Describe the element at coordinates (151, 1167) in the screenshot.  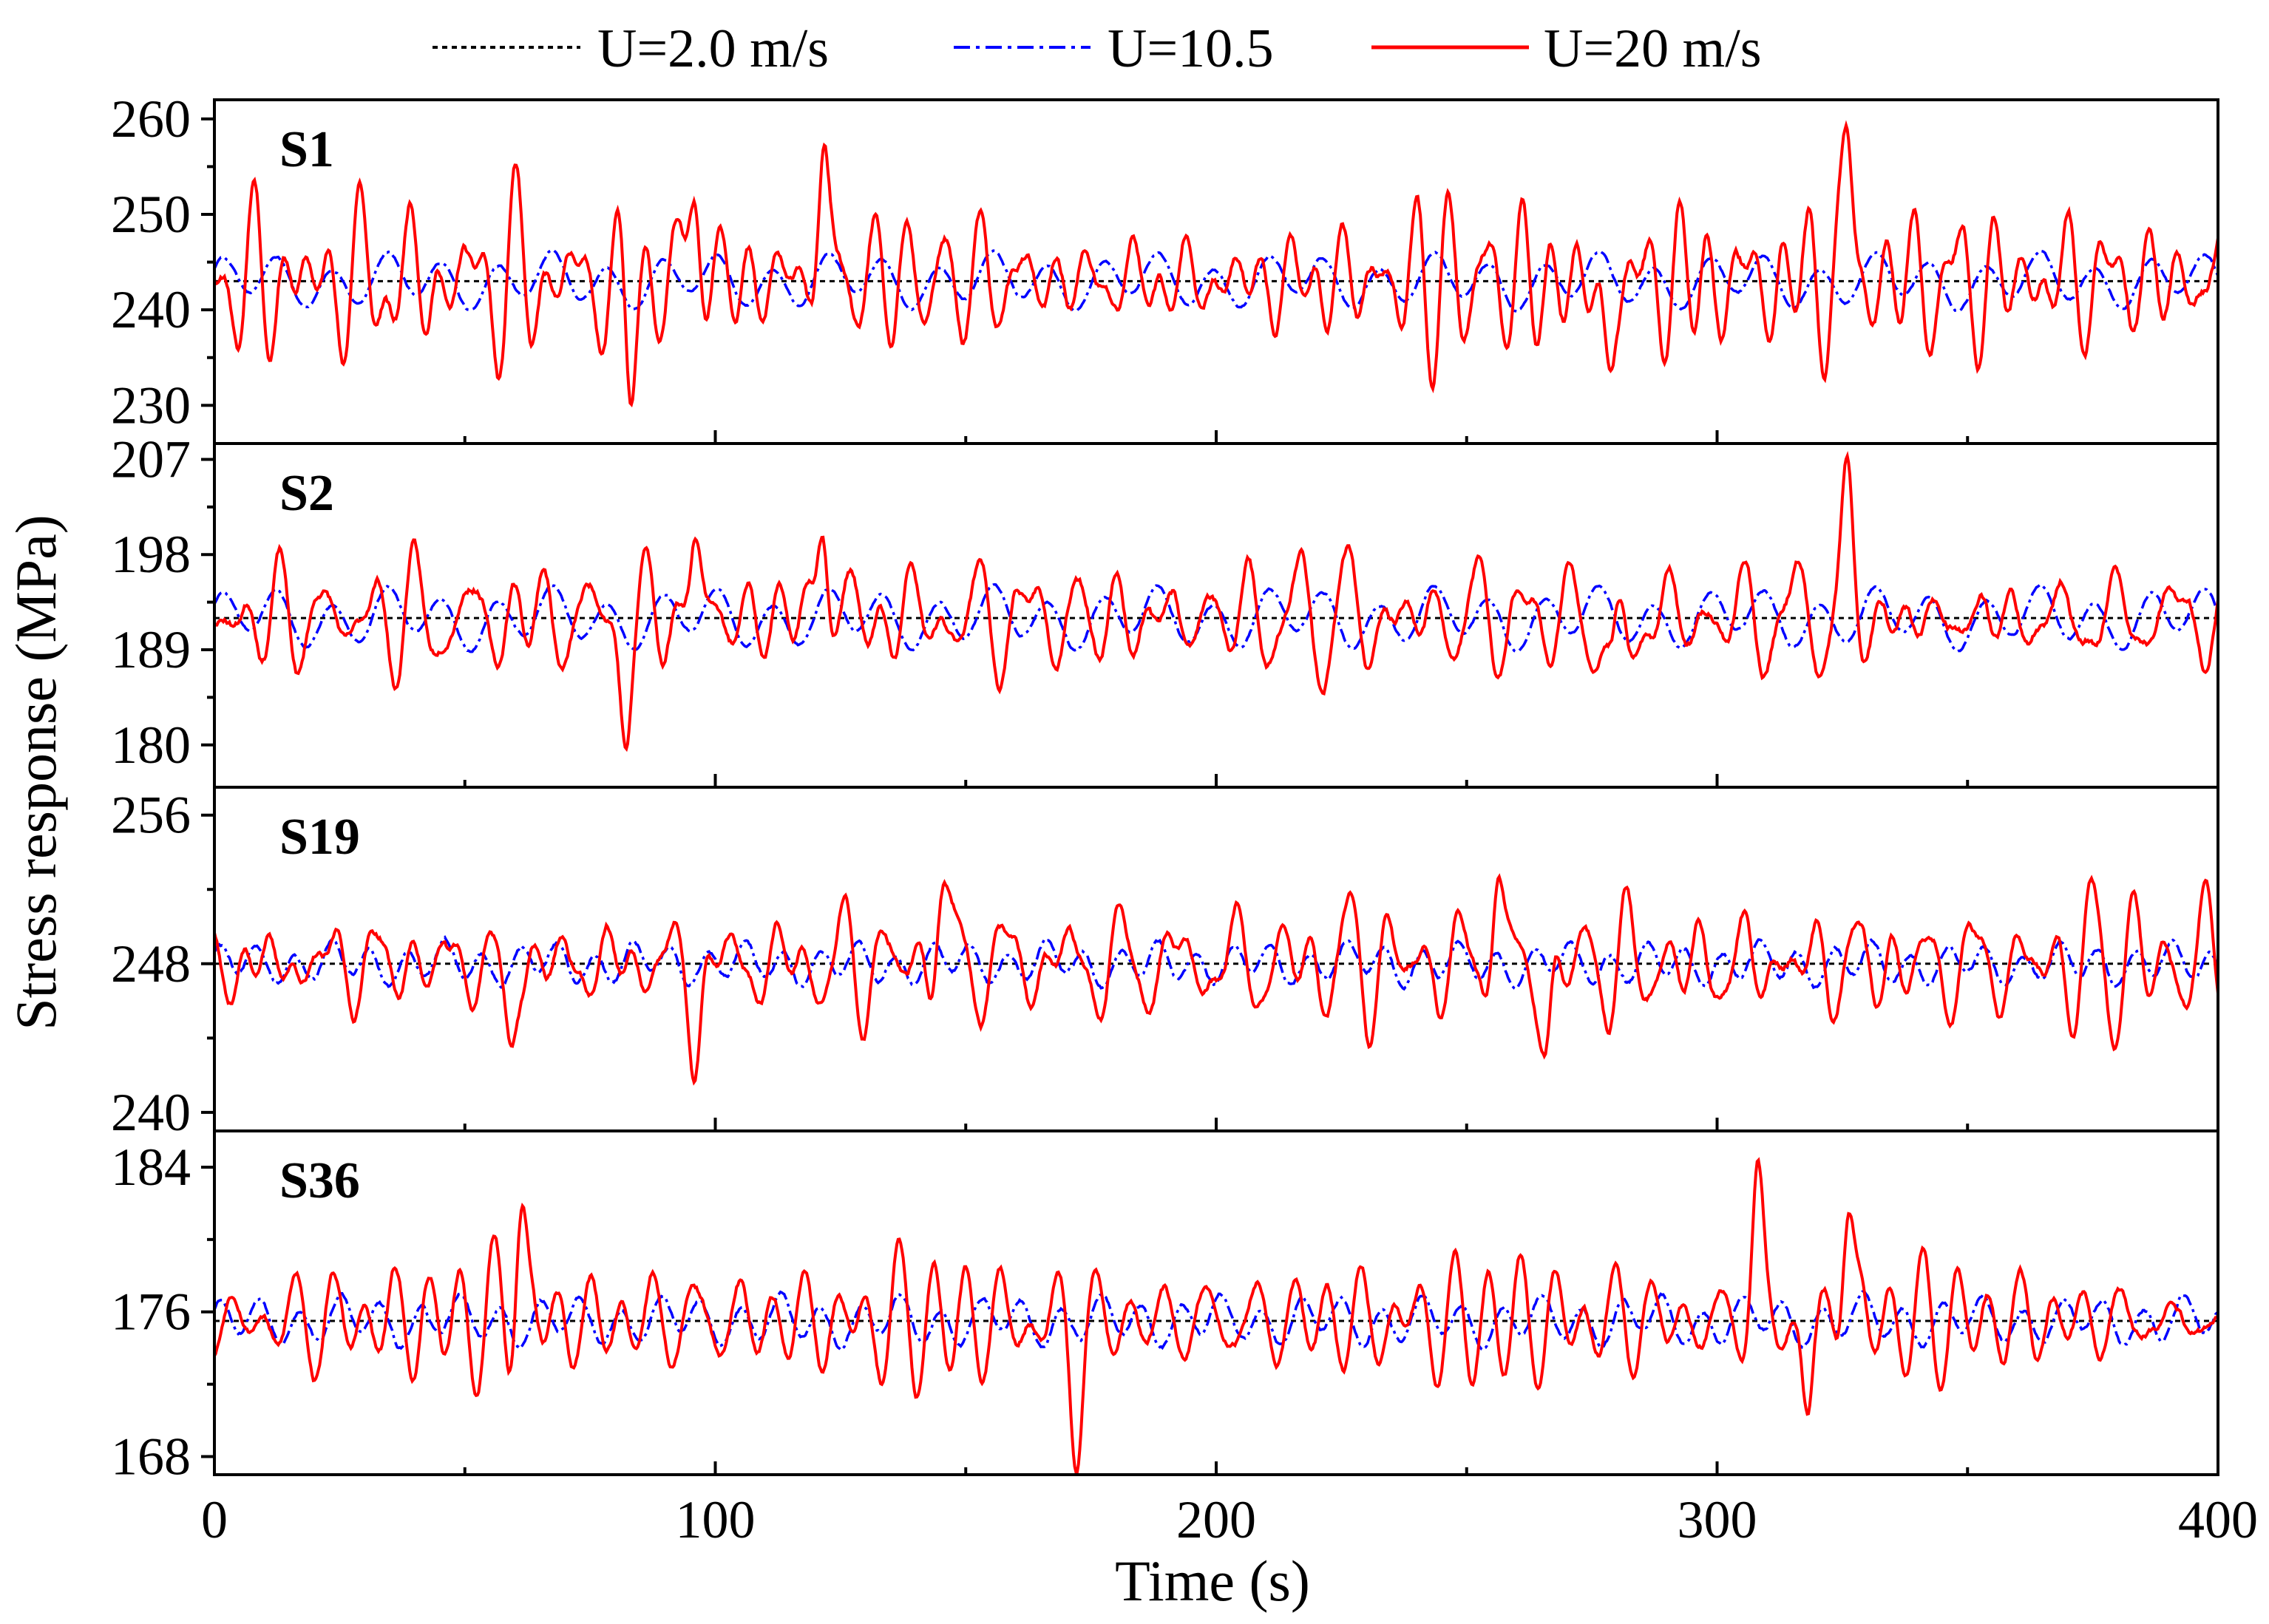
I see `y-tick-label: 184` at that location.